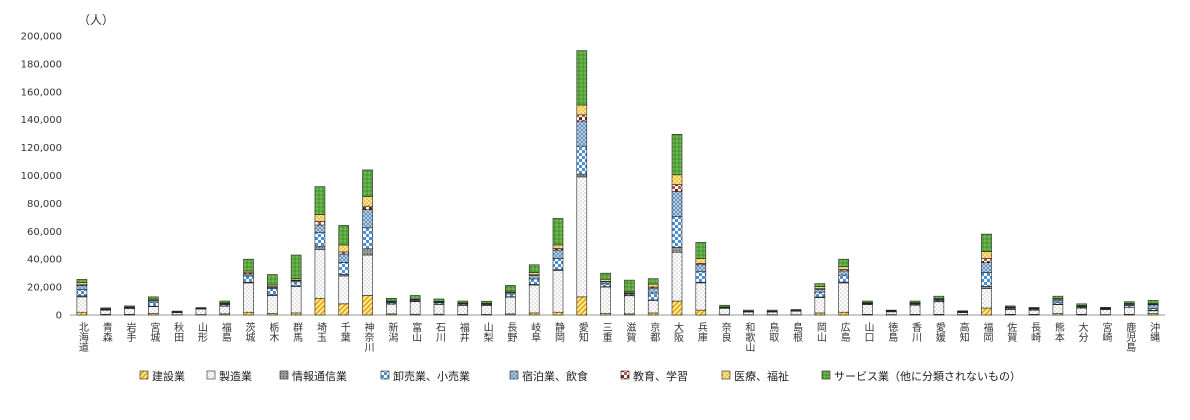  What do you see at coordinates (654, 332) in the screenshot?
I see `category-label: 京都` at bounding box center [654, 332].